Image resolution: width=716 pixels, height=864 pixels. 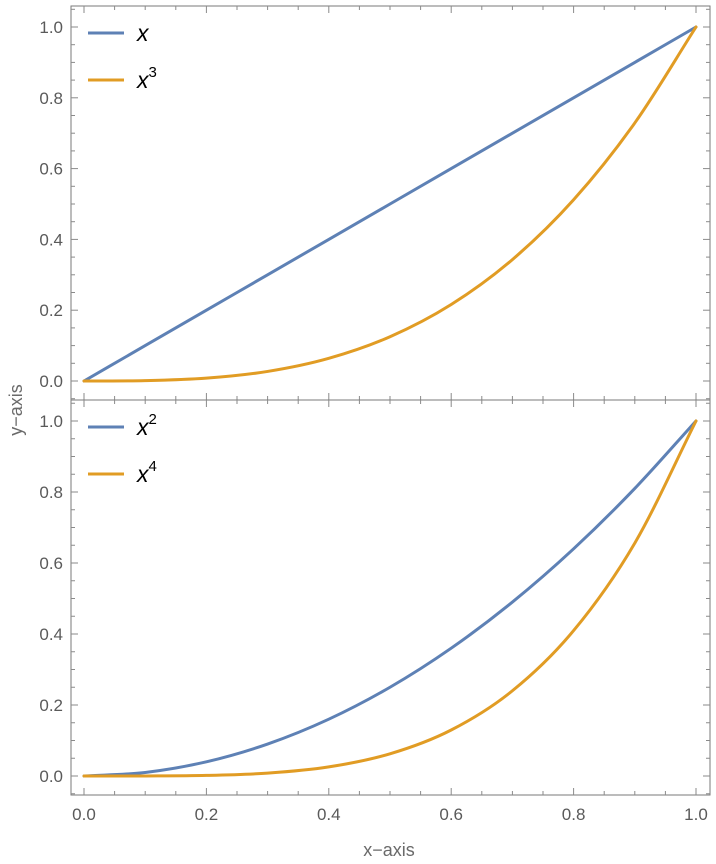 I want to click on legend-exponent: 2, so click(x=153, y=419).